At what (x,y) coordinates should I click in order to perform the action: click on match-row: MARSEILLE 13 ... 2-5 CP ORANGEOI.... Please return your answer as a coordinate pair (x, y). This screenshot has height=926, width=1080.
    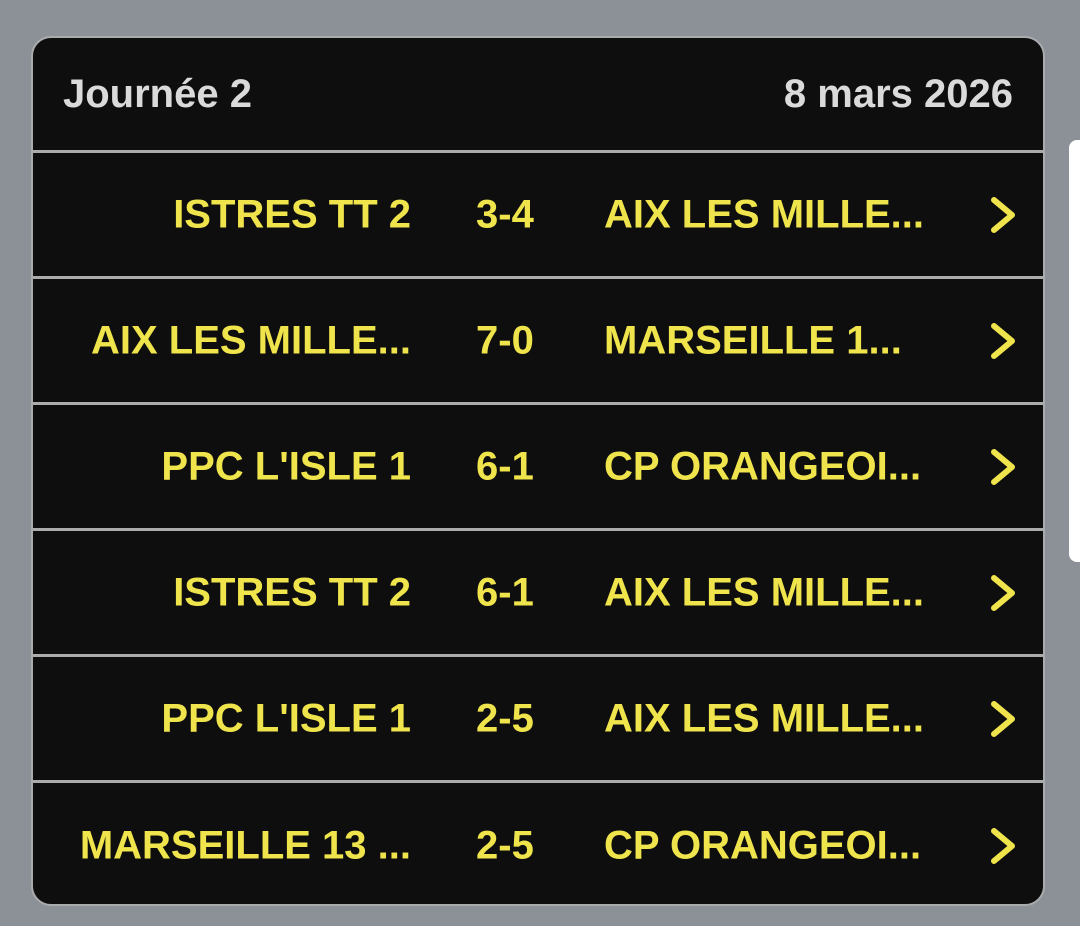
    Looking at the image, I should click on (538, 843).